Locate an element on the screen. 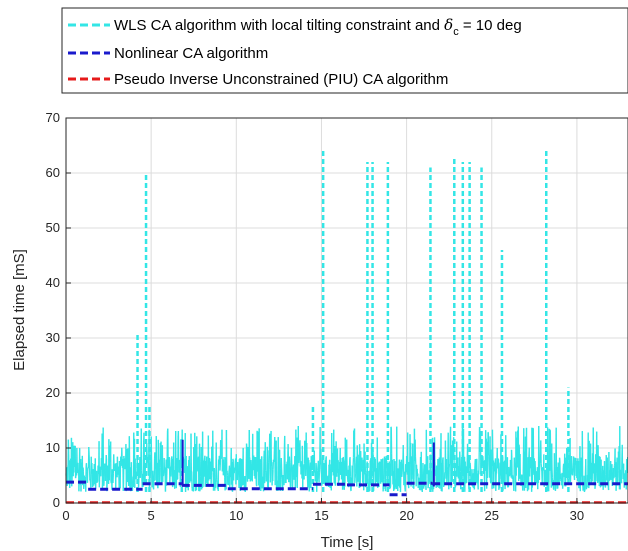 This screenshot has width=628, height=551. x-tick-label: 0 is located at coordinates (65, 515).